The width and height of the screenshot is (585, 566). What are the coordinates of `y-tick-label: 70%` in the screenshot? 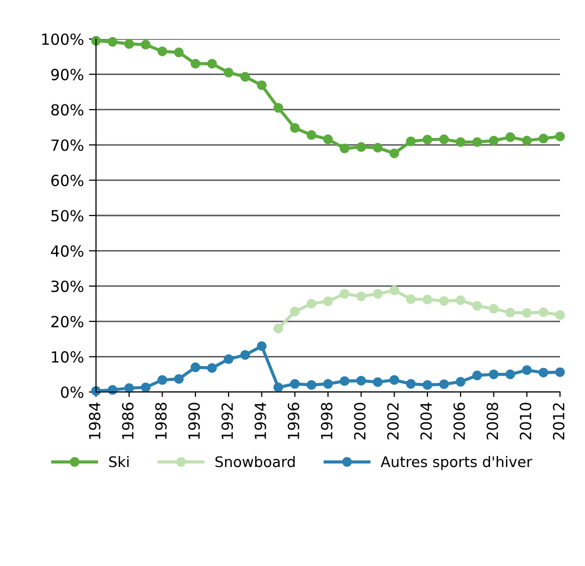 It's located at (67, 145).